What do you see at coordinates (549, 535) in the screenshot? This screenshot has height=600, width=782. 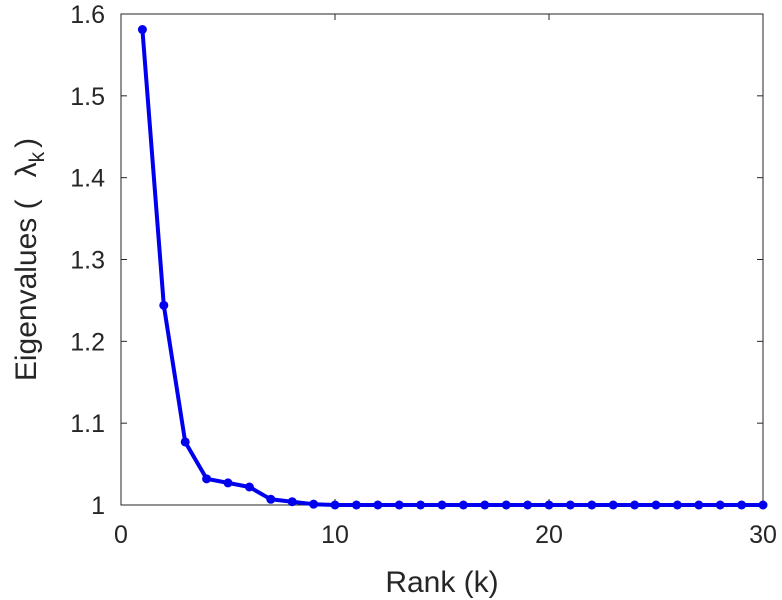 I see `x-tick-label: 20` at bounding box center [549, 535].